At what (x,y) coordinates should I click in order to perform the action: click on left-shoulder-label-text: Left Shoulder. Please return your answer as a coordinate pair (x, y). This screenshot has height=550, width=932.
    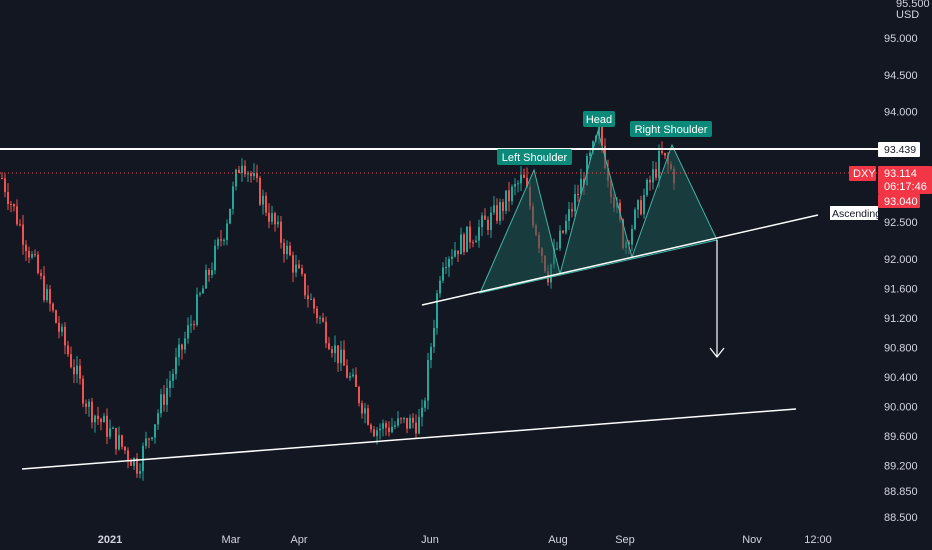
    Looking at the image, I should click on (535, 158).